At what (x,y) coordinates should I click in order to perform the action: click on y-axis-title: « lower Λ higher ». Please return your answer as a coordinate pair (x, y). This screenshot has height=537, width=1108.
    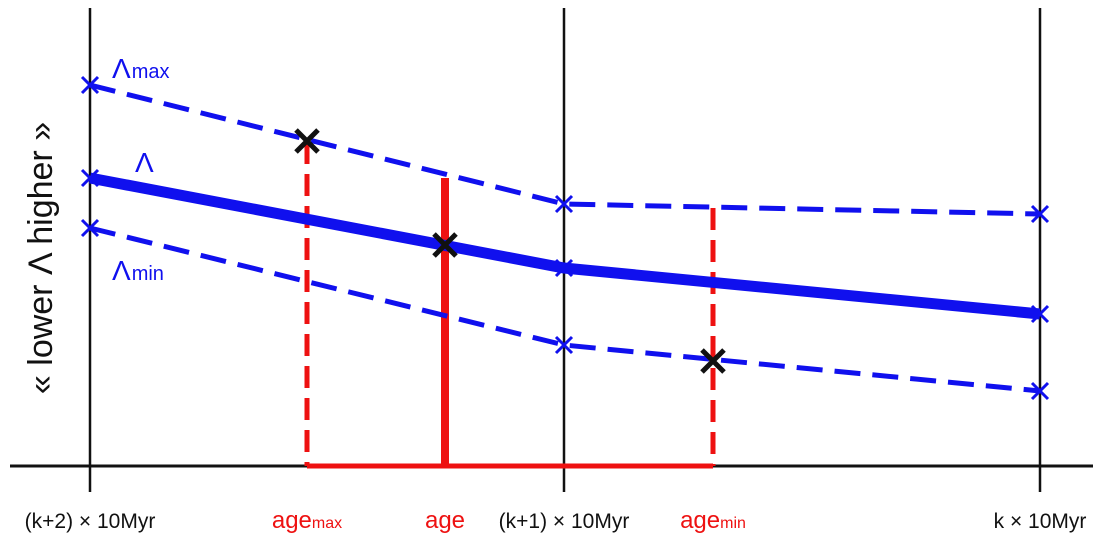
    Looking at the image, I should click on (41, 258).